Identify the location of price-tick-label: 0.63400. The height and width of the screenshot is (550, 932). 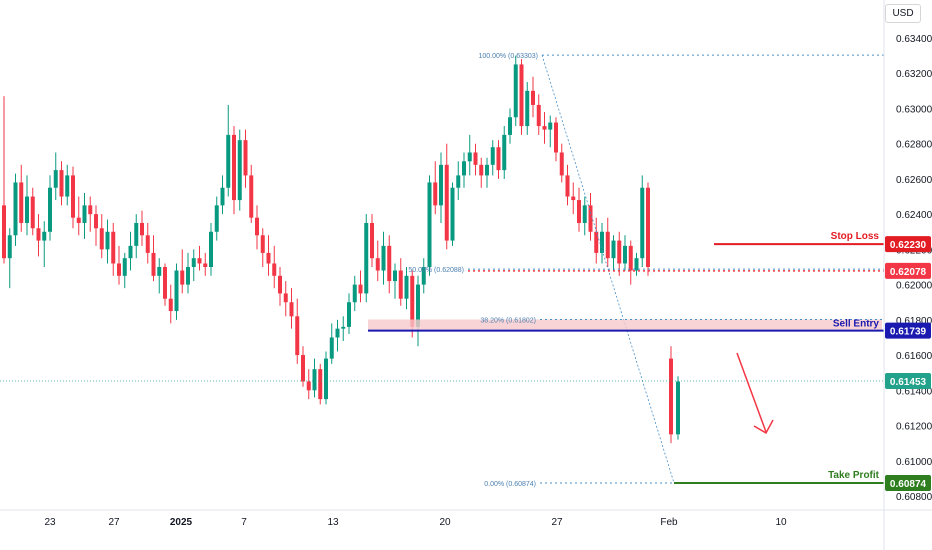
(914, 39).